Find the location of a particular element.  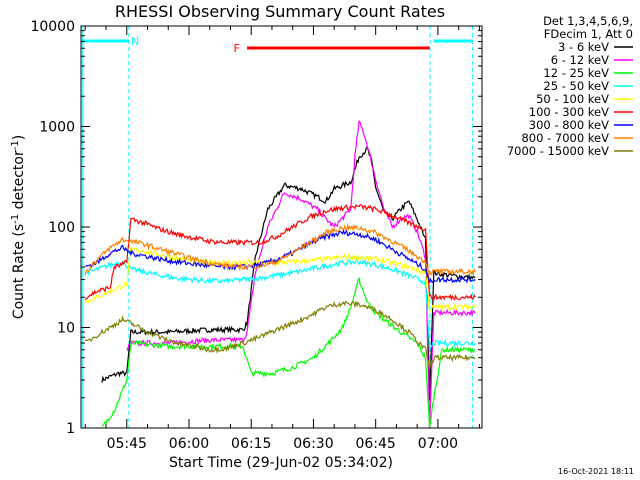

legend-label: 3 - 6 keV is located at coordinates (583, 47).